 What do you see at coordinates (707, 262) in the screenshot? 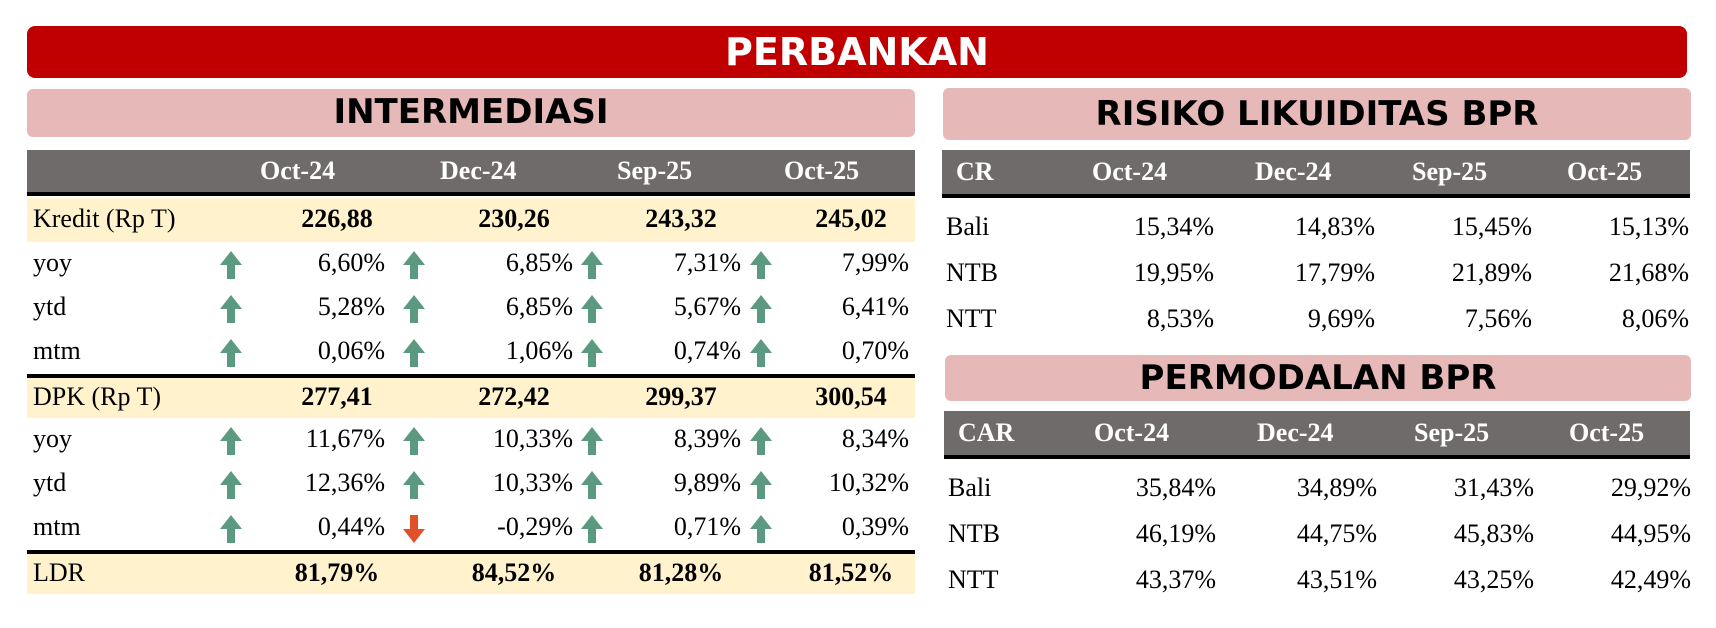
I see `growth-value: 7,31%` at bounding box center [707, 262].